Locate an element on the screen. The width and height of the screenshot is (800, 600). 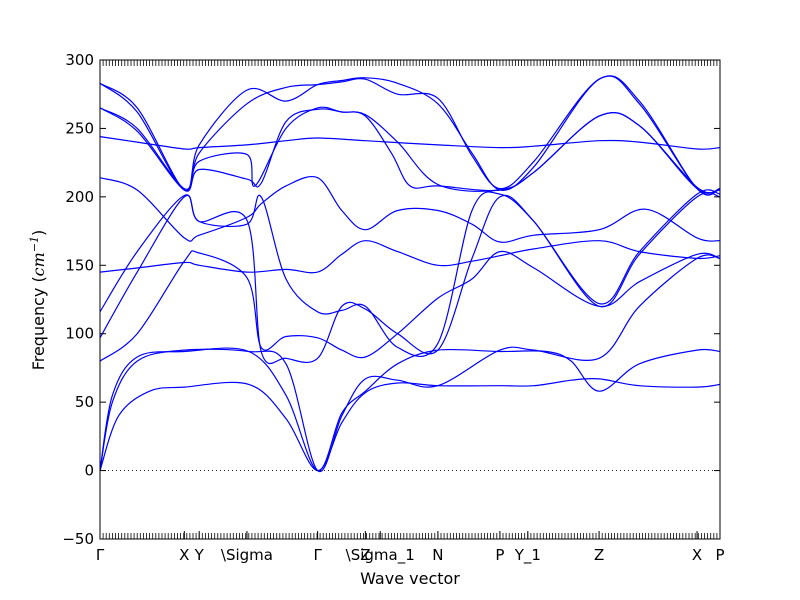
y-tick-label: −50 is located at coordinates (78, 539).